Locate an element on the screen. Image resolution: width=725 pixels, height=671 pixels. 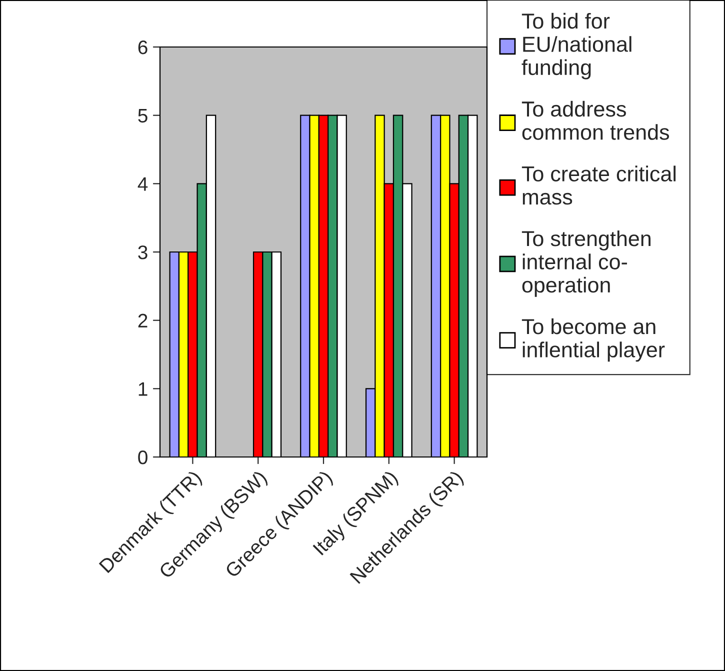
y-tick-label: 3 is located at coordinates (143, 252).